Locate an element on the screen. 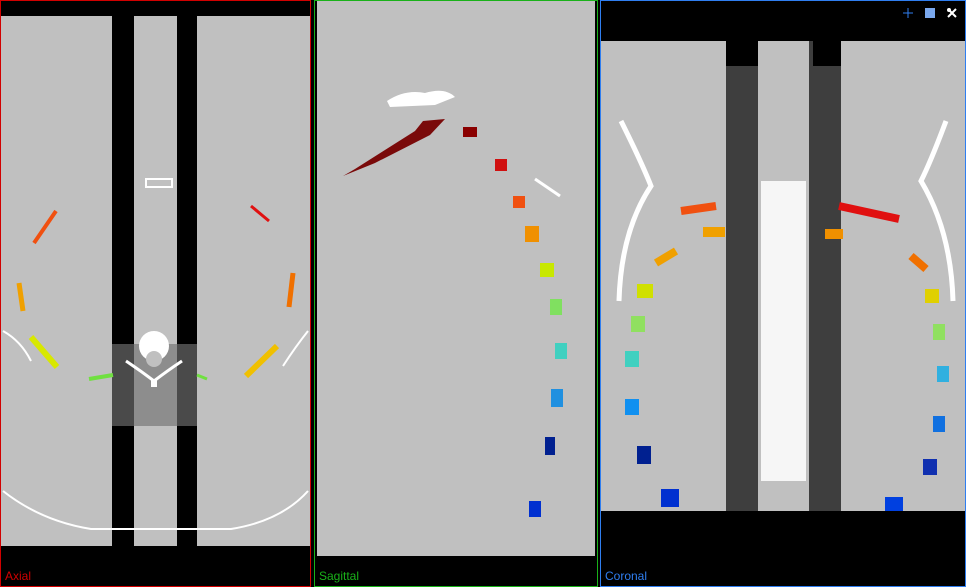 The width and height of the screenshot is (966, 587). maximize-square-icon is located at coordinates (930, 13).